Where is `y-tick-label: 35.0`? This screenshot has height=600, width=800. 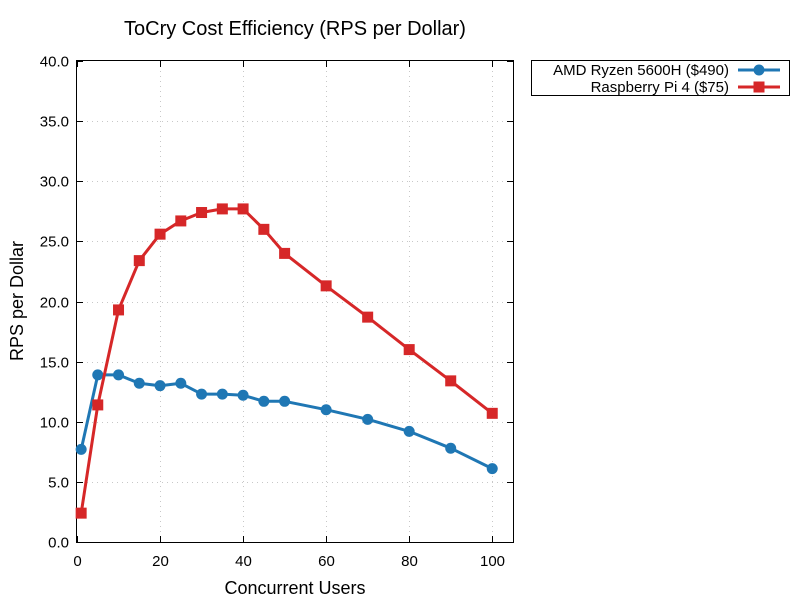 y-tick-label: 35.0 is located at coordinates (54, 122).